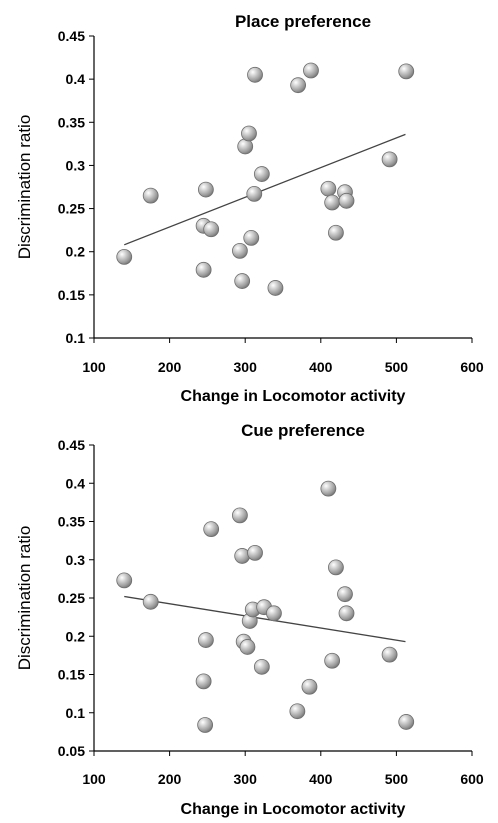  What do you see at coordinates (265, 189) in the screenshot?
I see `place-trendline` at bounding box center [265, 189].